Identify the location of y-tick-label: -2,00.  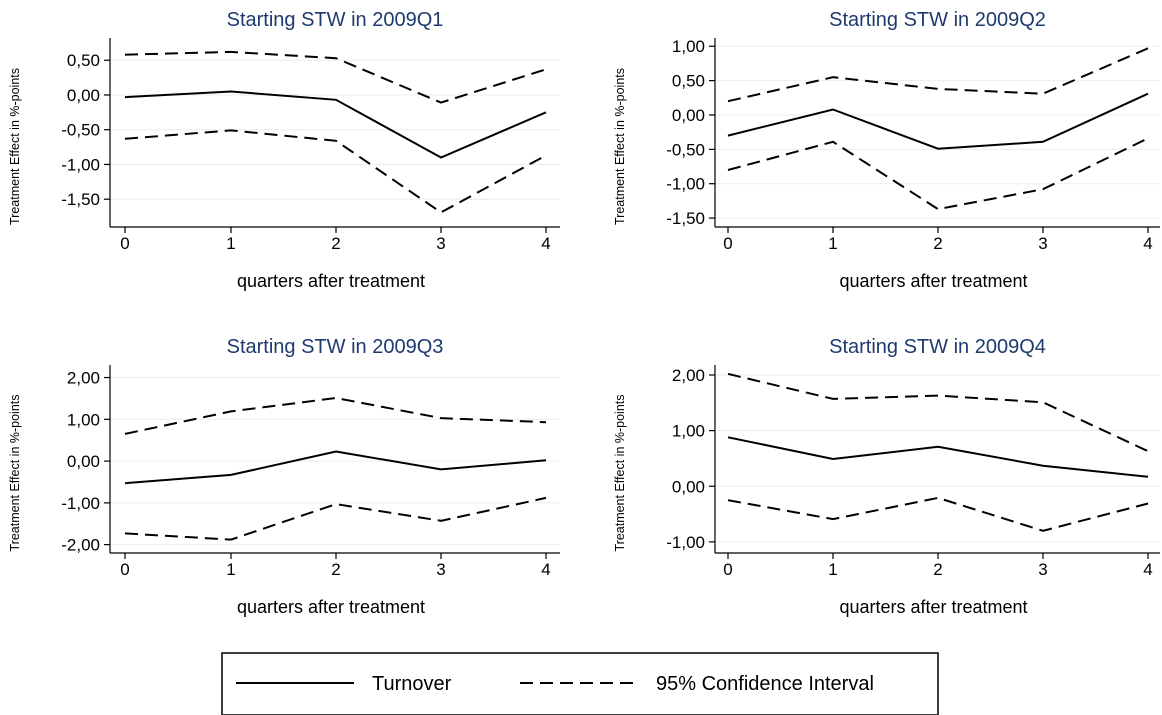
(80, 545).